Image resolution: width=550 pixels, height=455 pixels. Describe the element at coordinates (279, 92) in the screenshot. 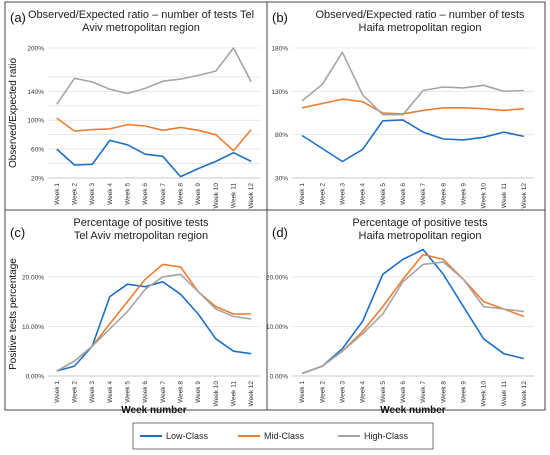

I see `y-tick-label: 130%` at that location.